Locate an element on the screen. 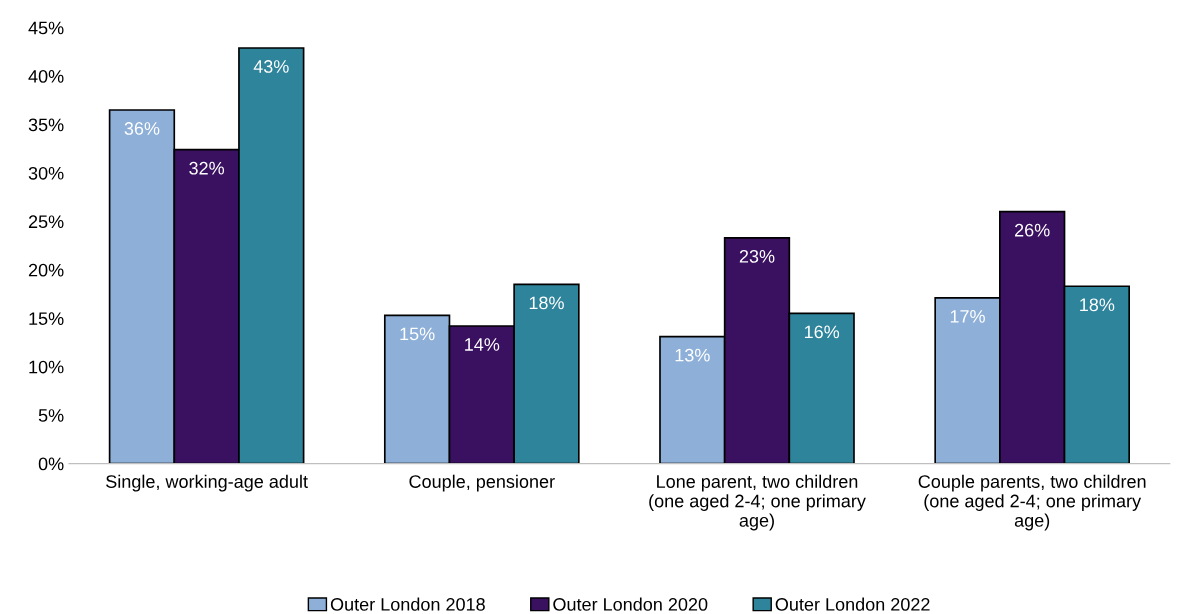 This screenshot has height=614, width=1190. data-label: 14% is located at coordinates (482, 344).